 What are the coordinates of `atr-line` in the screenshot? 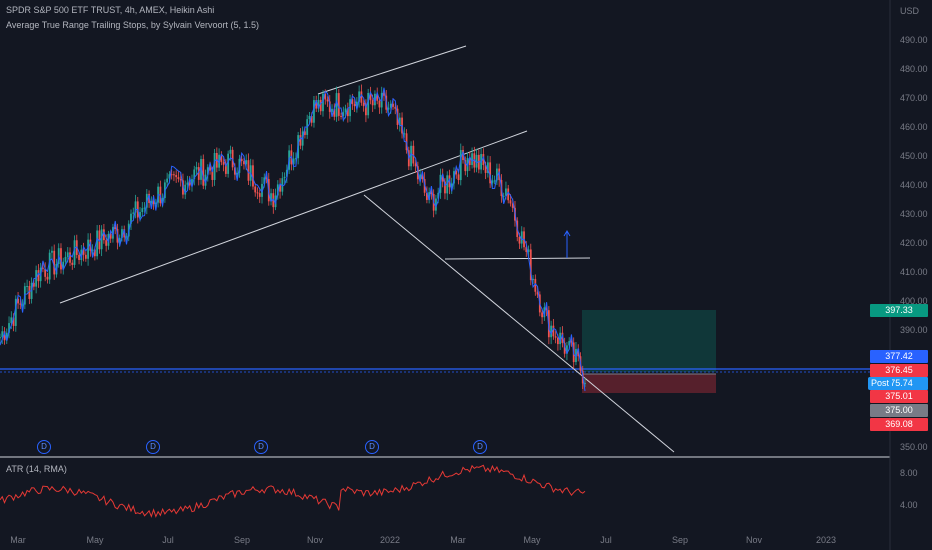 It's located at (293, 491).